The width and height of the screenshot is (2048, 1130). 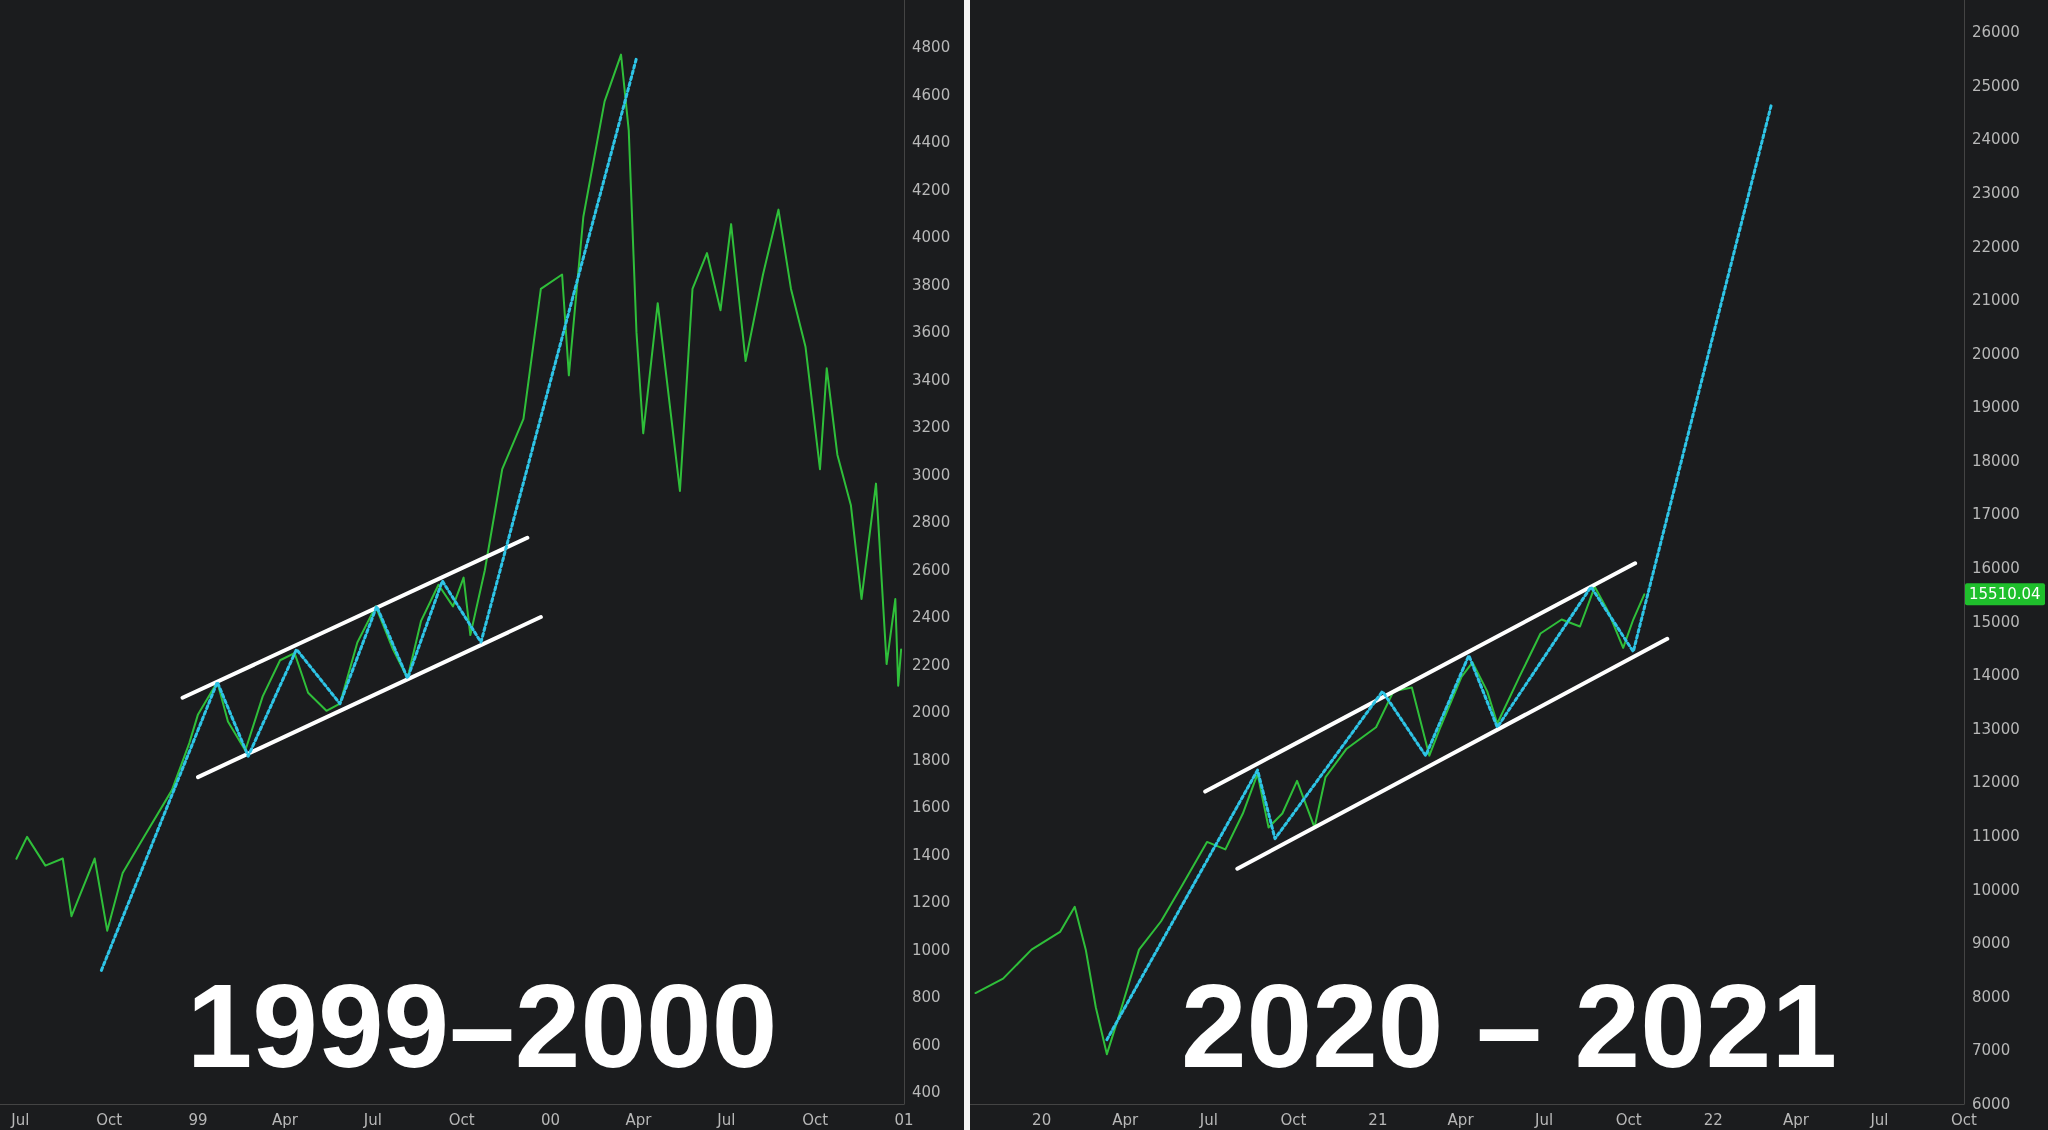 I want to click on y-tick-label: 7000, so click(x=1991, y=1050).